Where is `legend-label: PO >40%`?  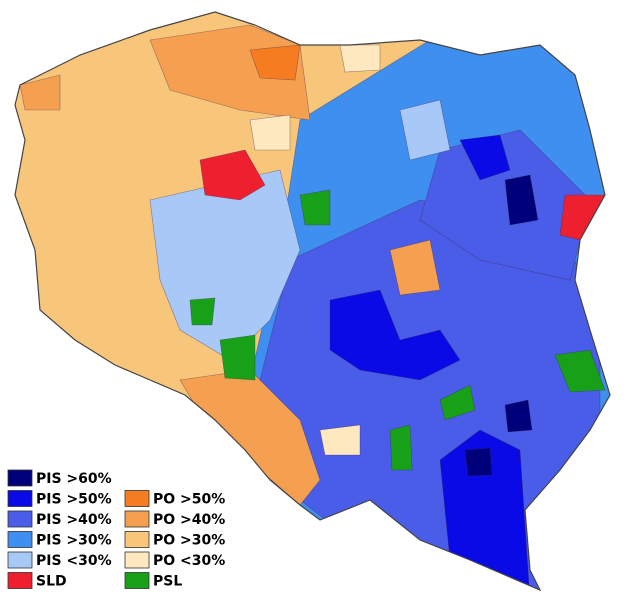
legend-label: PO >40% is located at coordinates (189, 520).